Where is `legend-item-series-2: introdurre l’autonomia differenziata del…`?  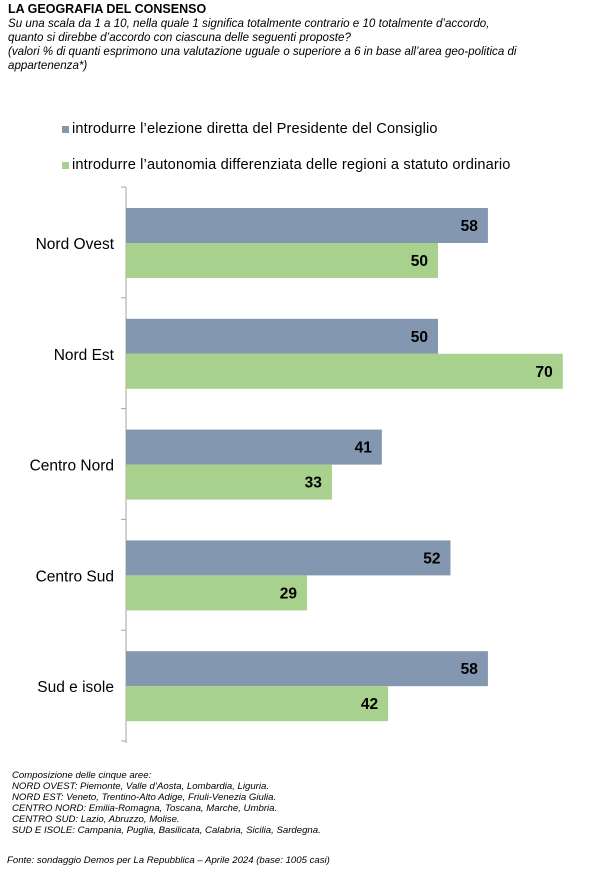 legend-item-series-2: introdurre l’autonomia differenziata del… is located at coordinates (286, 165).